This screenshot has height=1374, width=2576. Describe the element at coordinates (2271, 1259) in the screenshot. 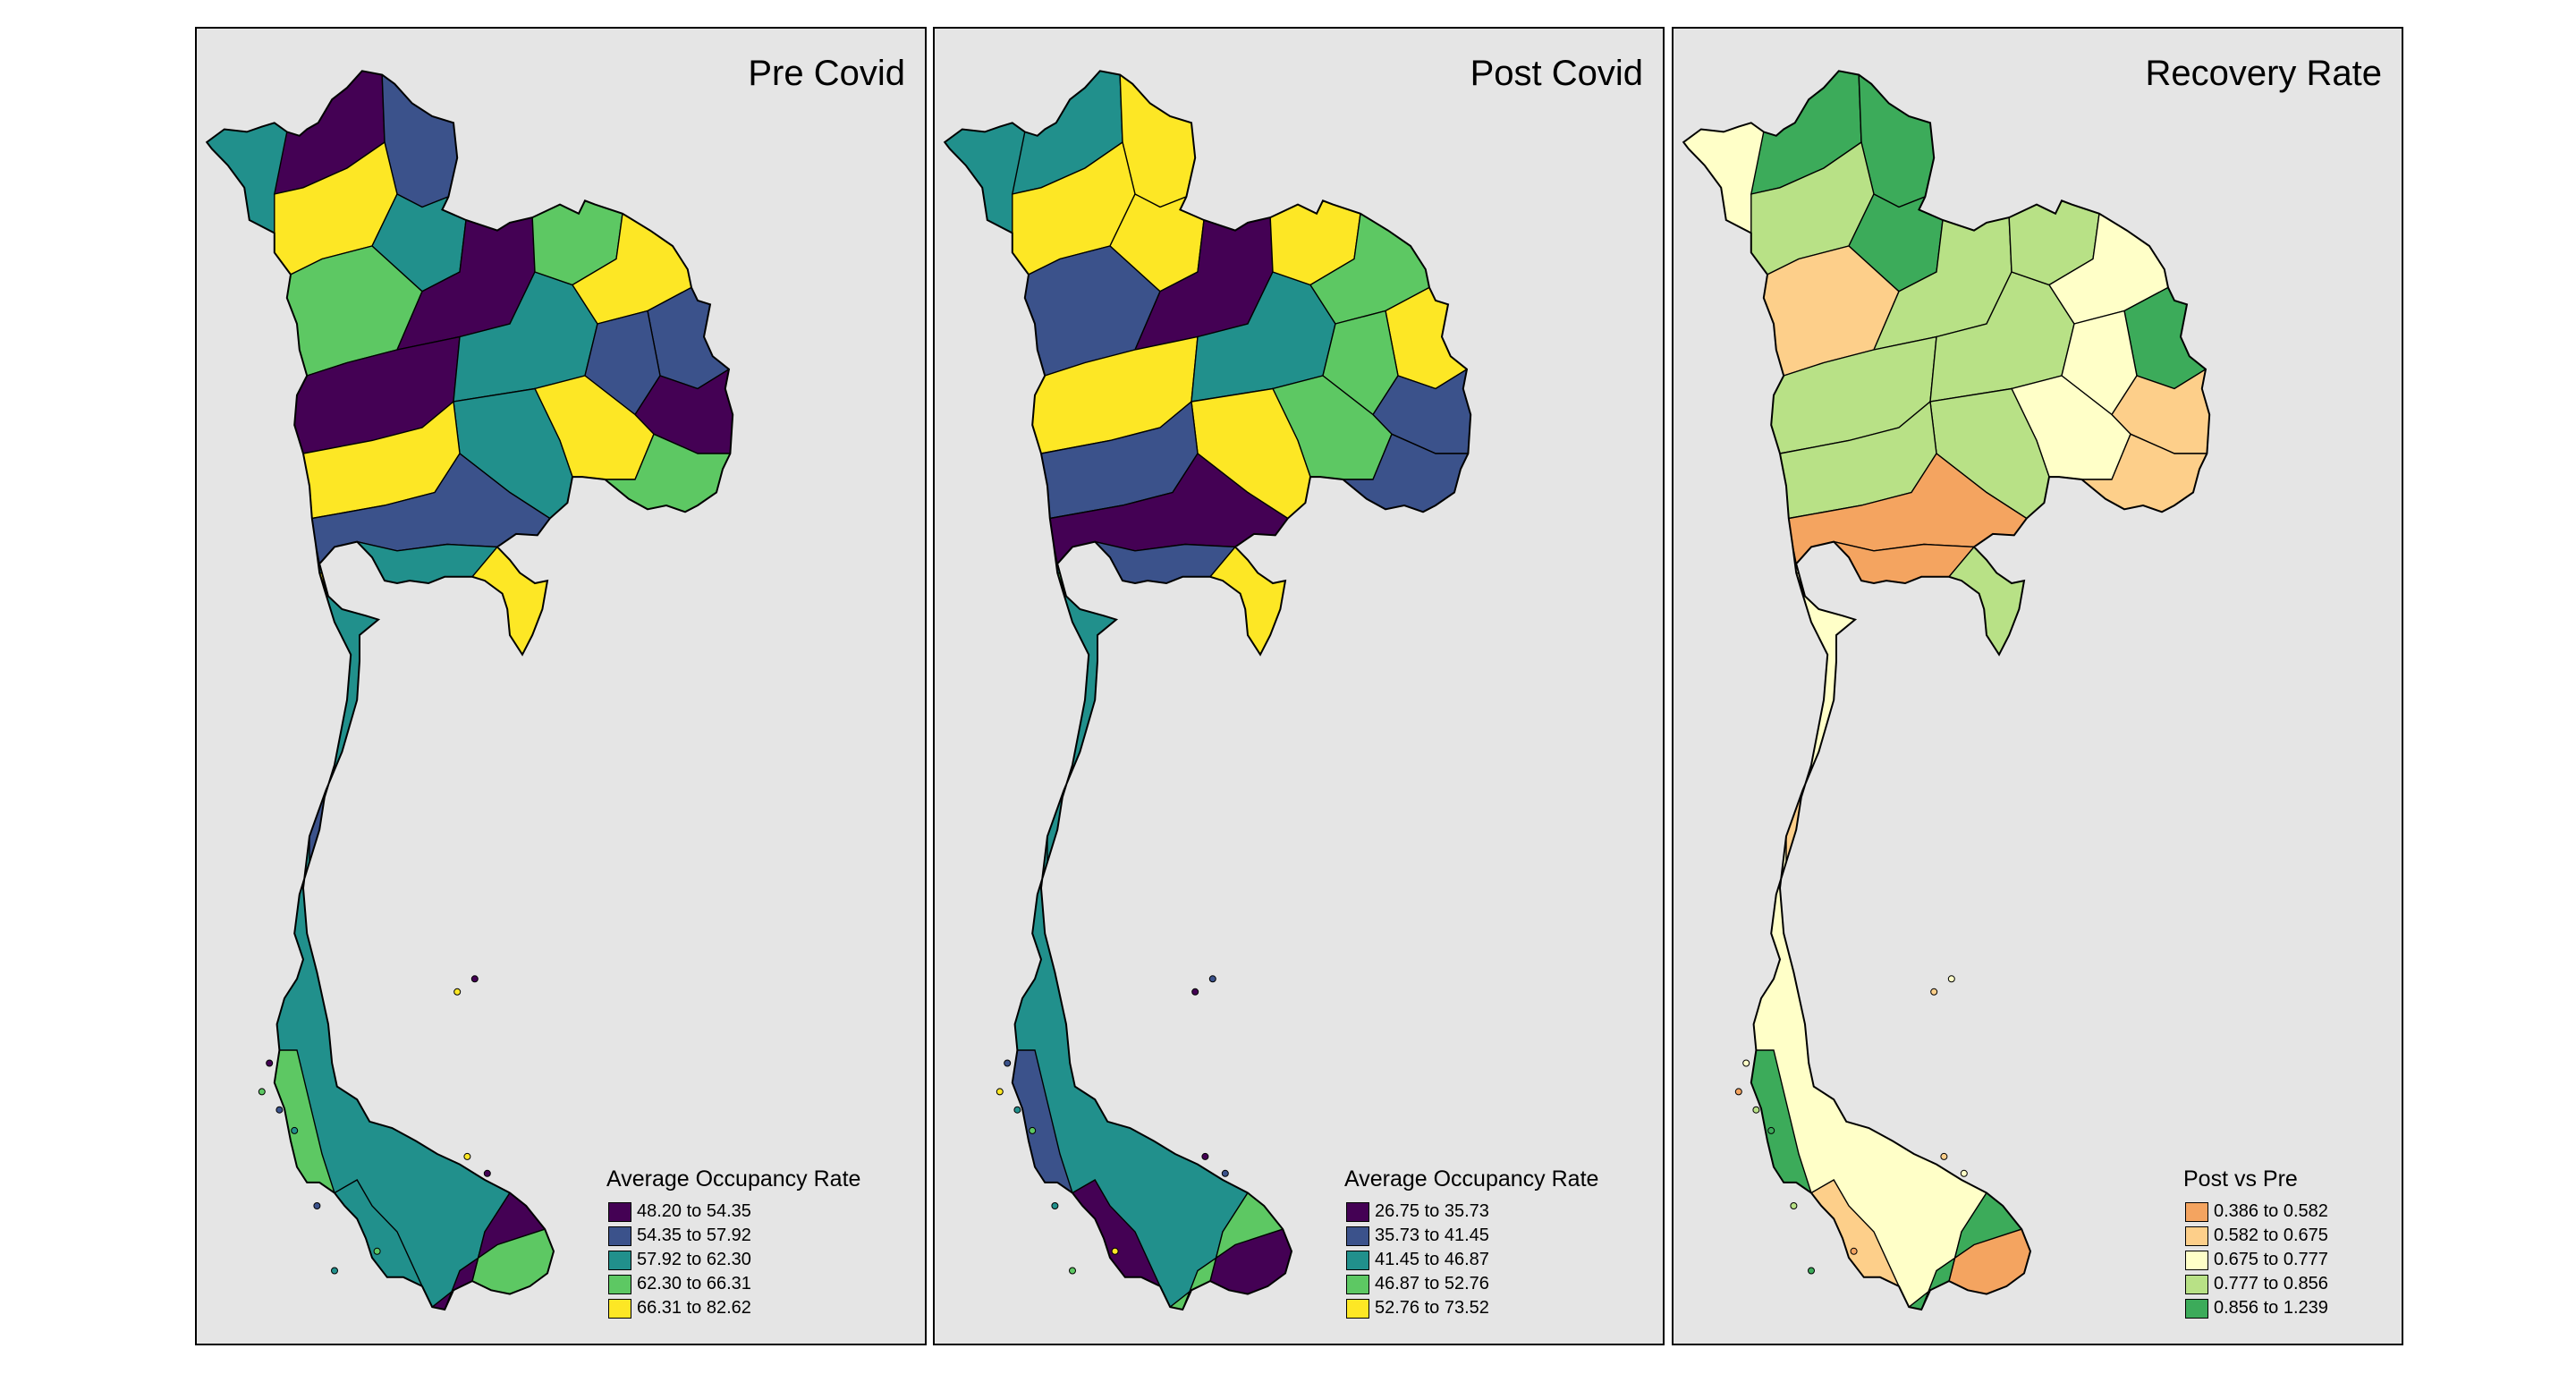

I see `legend-label: 0.675 to 0.777` at that location.